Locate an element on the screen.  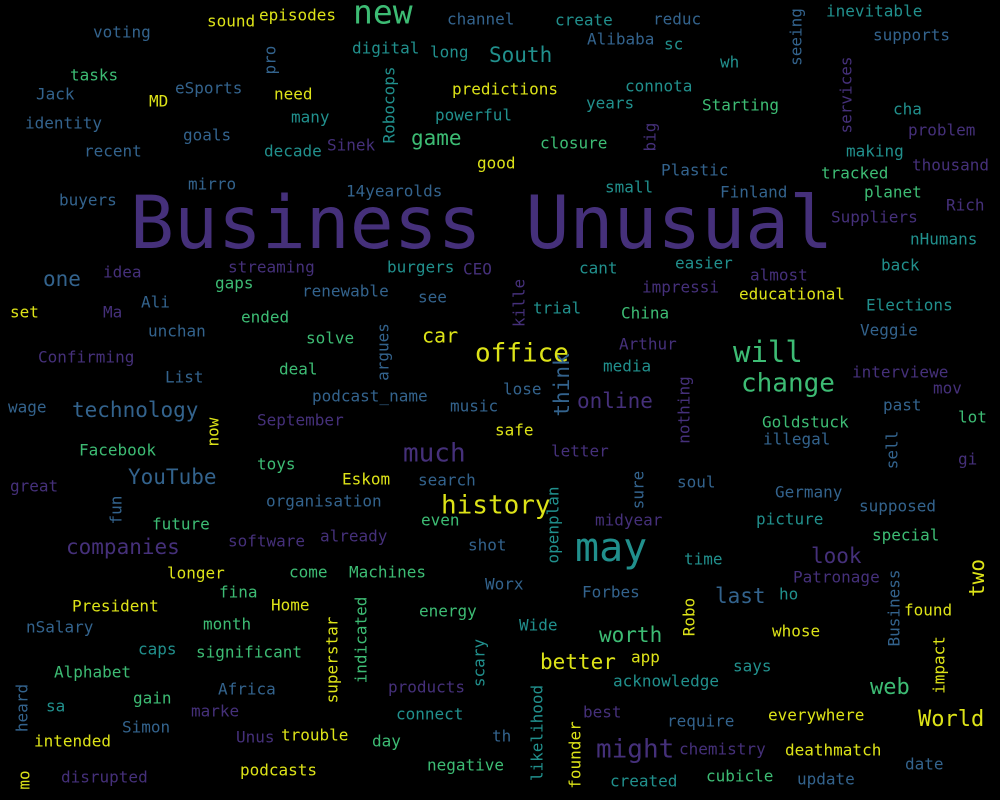
word: sc is located at coordinates (673, 44).